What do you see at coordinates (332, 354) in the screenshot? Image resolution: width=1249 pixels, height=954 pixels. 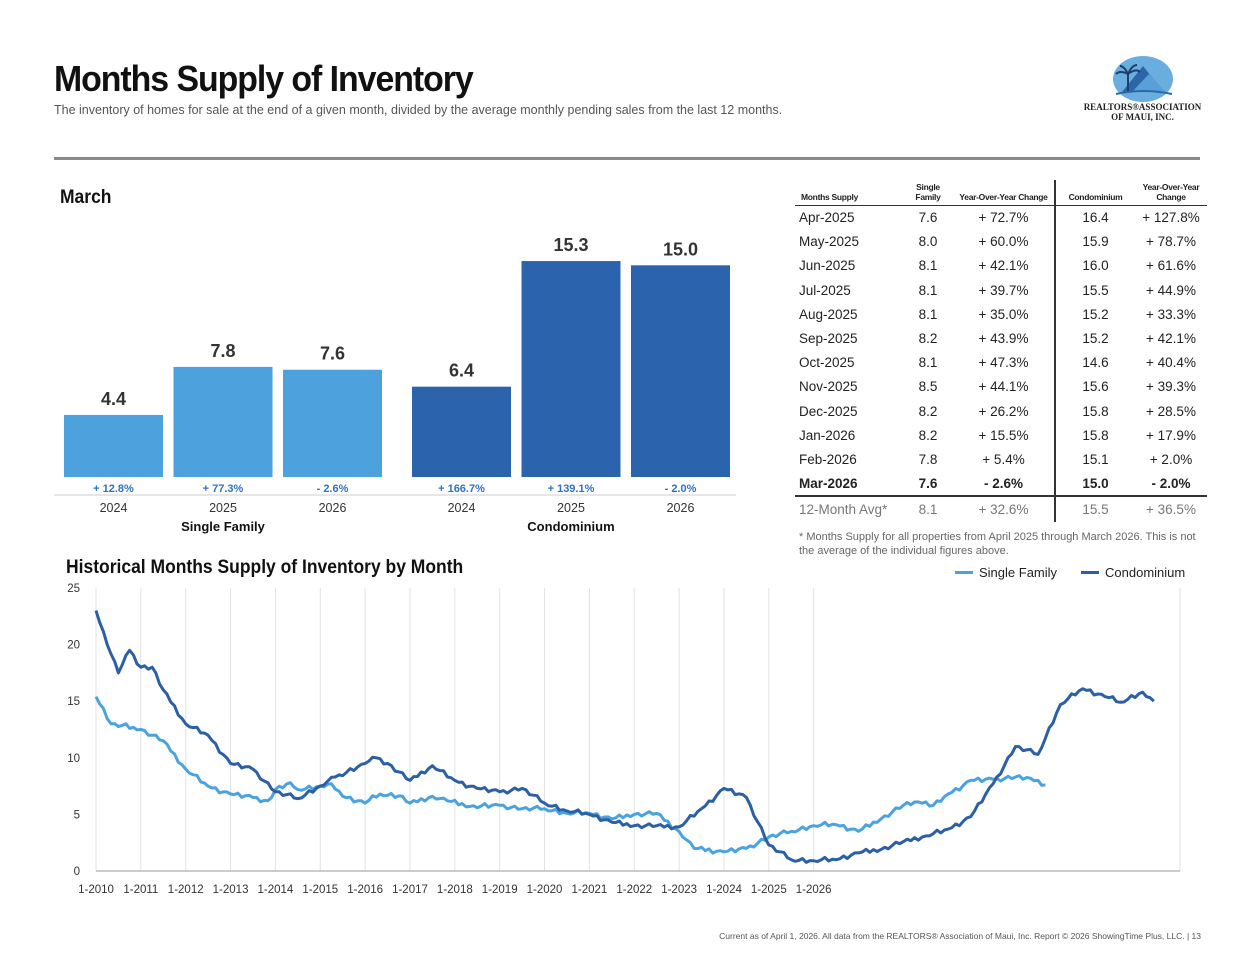 I see `bar-value-label: 7.6` at bounding box center [332, 354].